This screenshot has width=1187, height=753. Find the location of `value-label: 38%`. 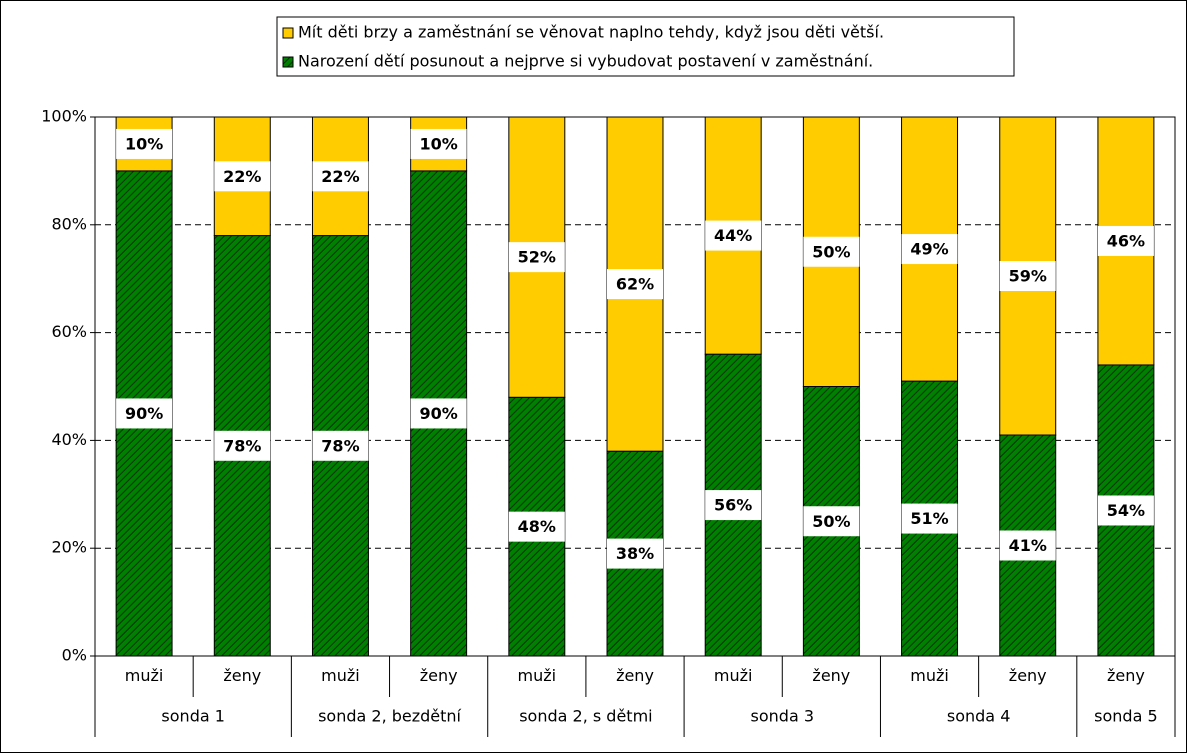

value-label: 38% is located at coordinates (635, 553).